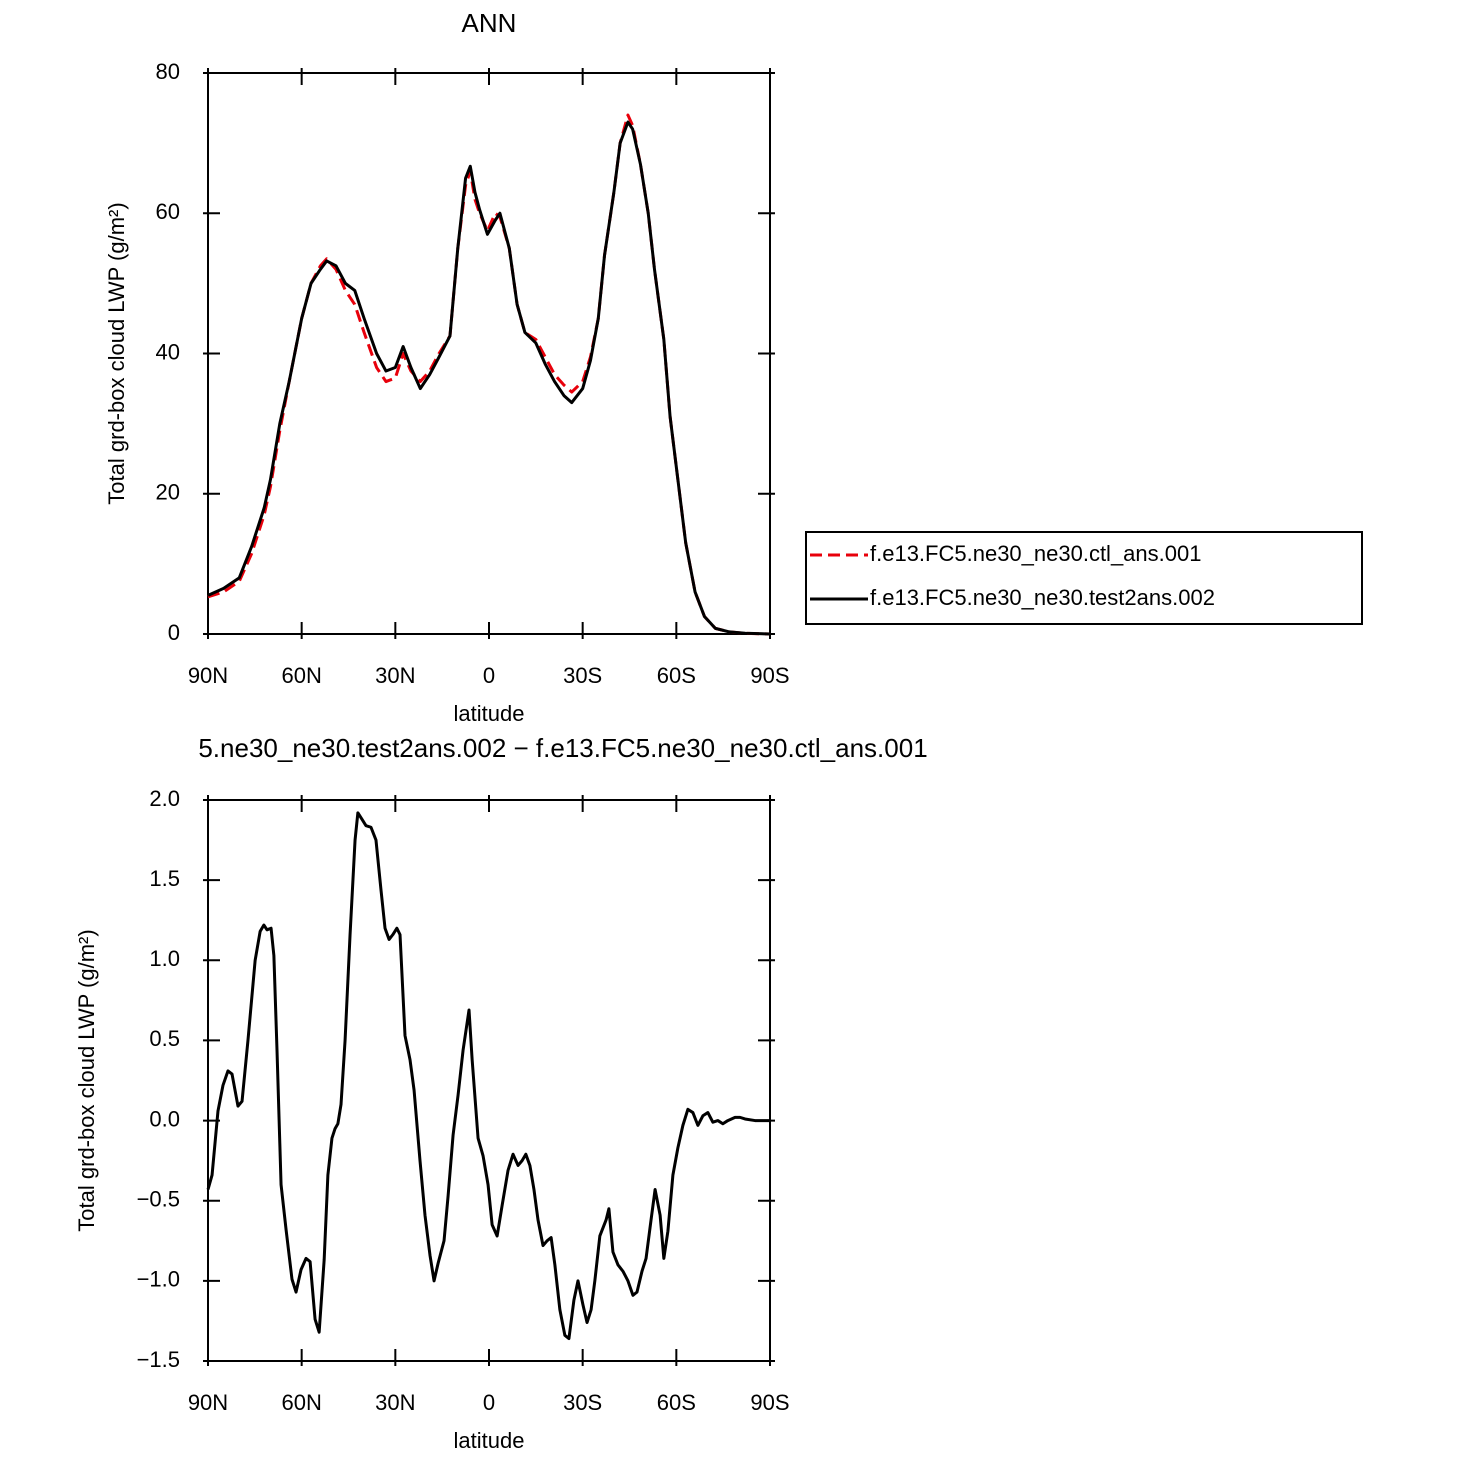 The image size is (1464, 1463). Describe the element at coordinates (164, 958) in the screenshot. I see `y-tick-label: 1.0` at that location.